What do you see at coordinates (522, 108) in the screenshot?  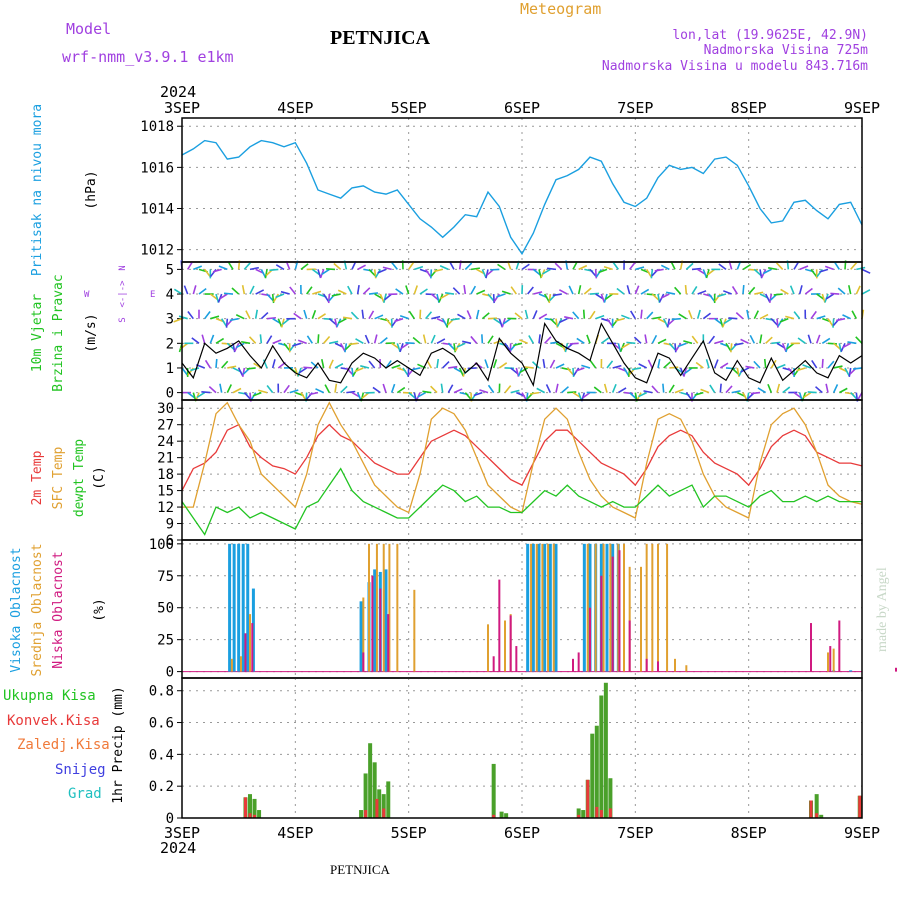 I see `x-axis-top: 3SEP 4SEP 5SEP 6SEP 7SEP 8SEP 9SEP` at bounding box center [522, 108].